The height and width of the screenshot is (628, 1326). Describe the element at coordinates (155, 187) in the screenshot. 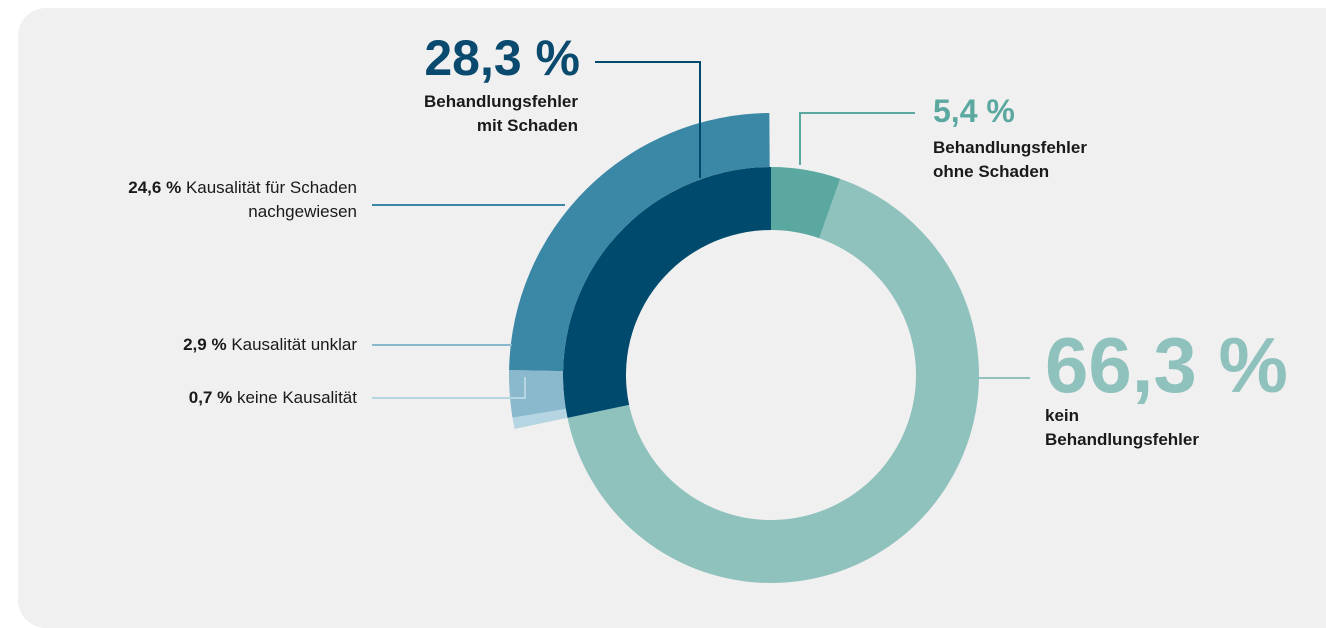

I see `value-label: 24,6 %` at that location.